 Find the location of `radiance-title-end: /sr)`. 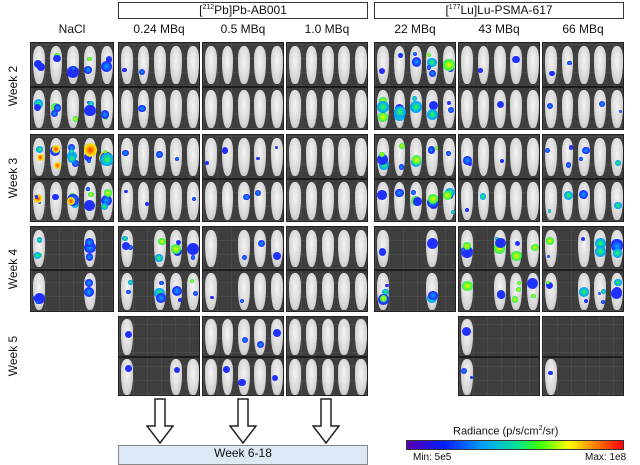

radiance-title-end: /sr) is located at coordinates (550, 431).